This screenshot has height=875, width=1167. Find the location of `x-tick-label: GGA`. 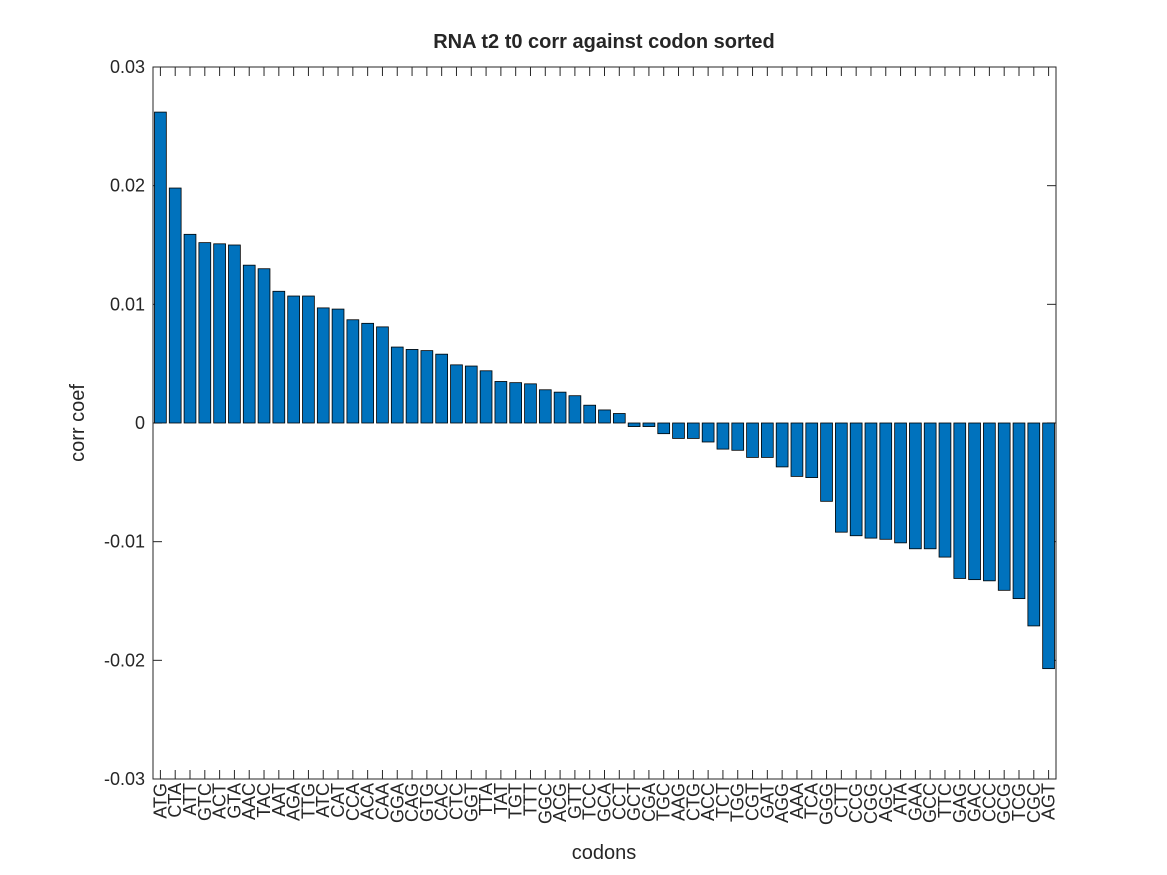

x-tick-label: GGA is located at coordinates (397, 803).